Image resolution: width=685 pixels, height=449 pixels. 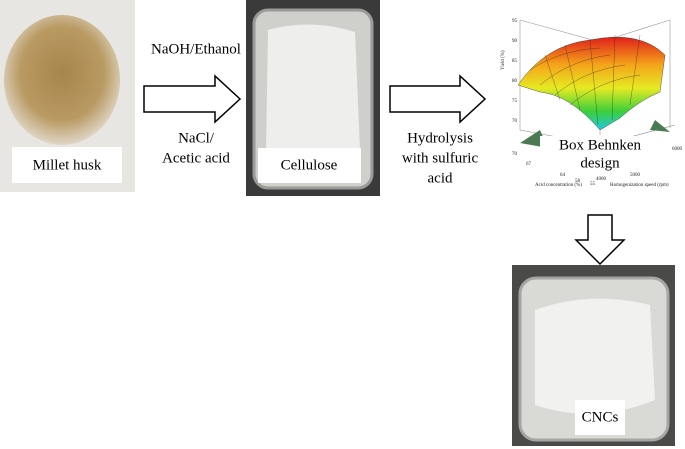 What do you see at coordinates (440, 178) in the screenshot?
I see `arrow-label: acid` at bounding box center [440, 178].